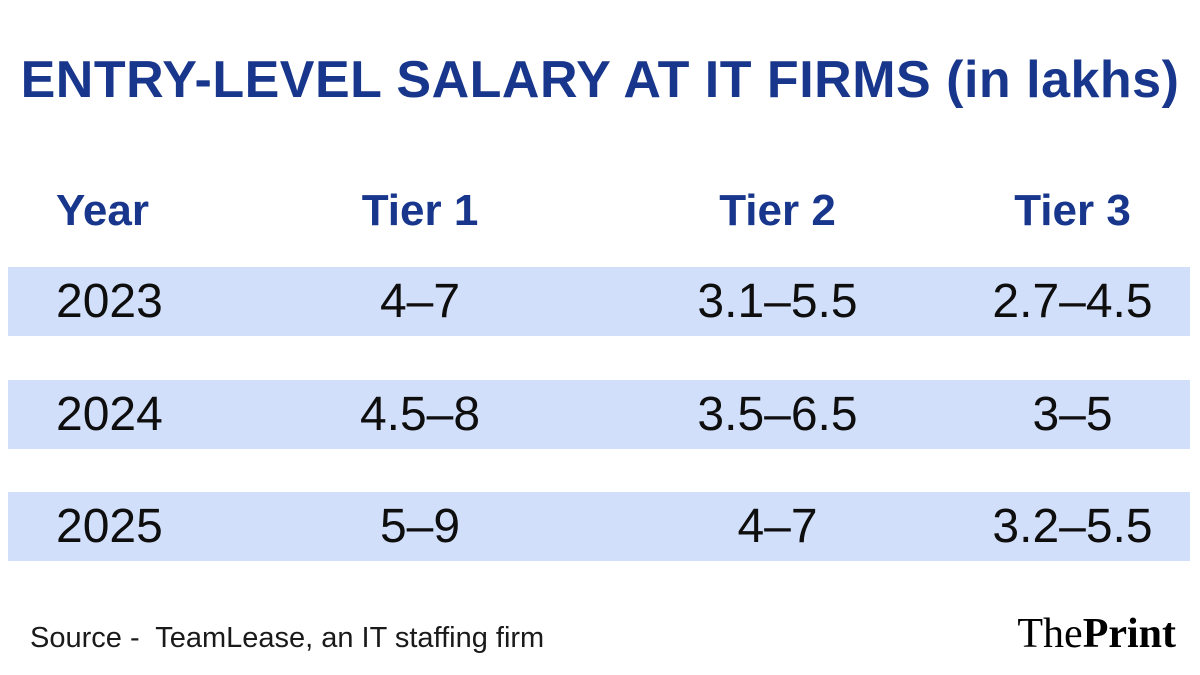 This screenshot has width=1200, height=675. What do you see at coordinates (102, 210) in the screenshot?
I see `column-header-year: Year` at bounding box center [102, 210].